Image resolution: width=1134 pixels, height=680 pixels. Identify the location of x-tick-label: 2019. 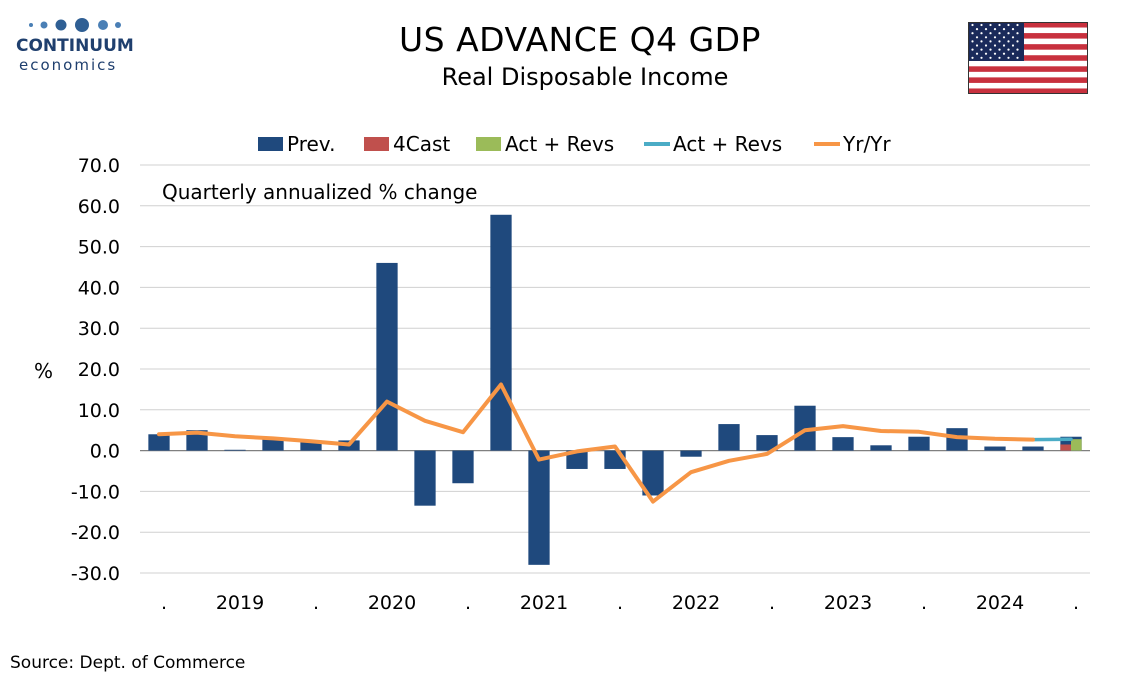
(240, 603).